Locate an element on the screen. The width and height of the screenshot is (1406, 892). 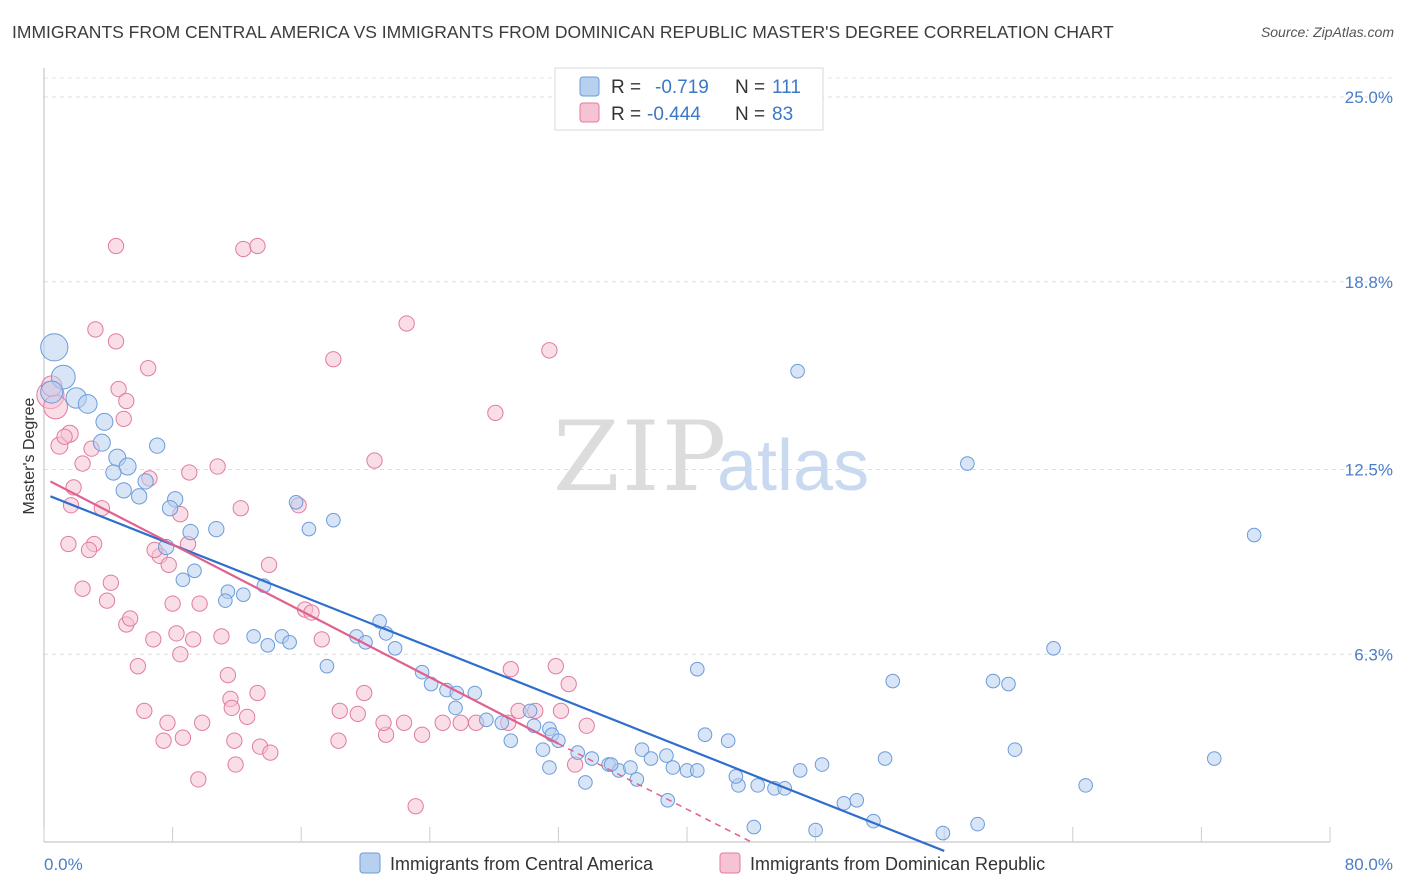
legend-n-value-1: 111 is located at coordinates (786, 87).